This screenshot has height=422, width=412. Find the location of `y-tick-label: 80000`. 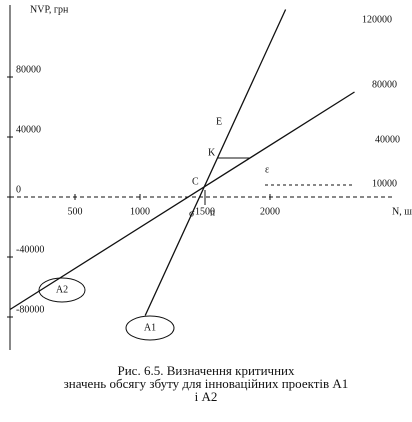

y-tick-label: 80000 is located at coordinates (28, 69).